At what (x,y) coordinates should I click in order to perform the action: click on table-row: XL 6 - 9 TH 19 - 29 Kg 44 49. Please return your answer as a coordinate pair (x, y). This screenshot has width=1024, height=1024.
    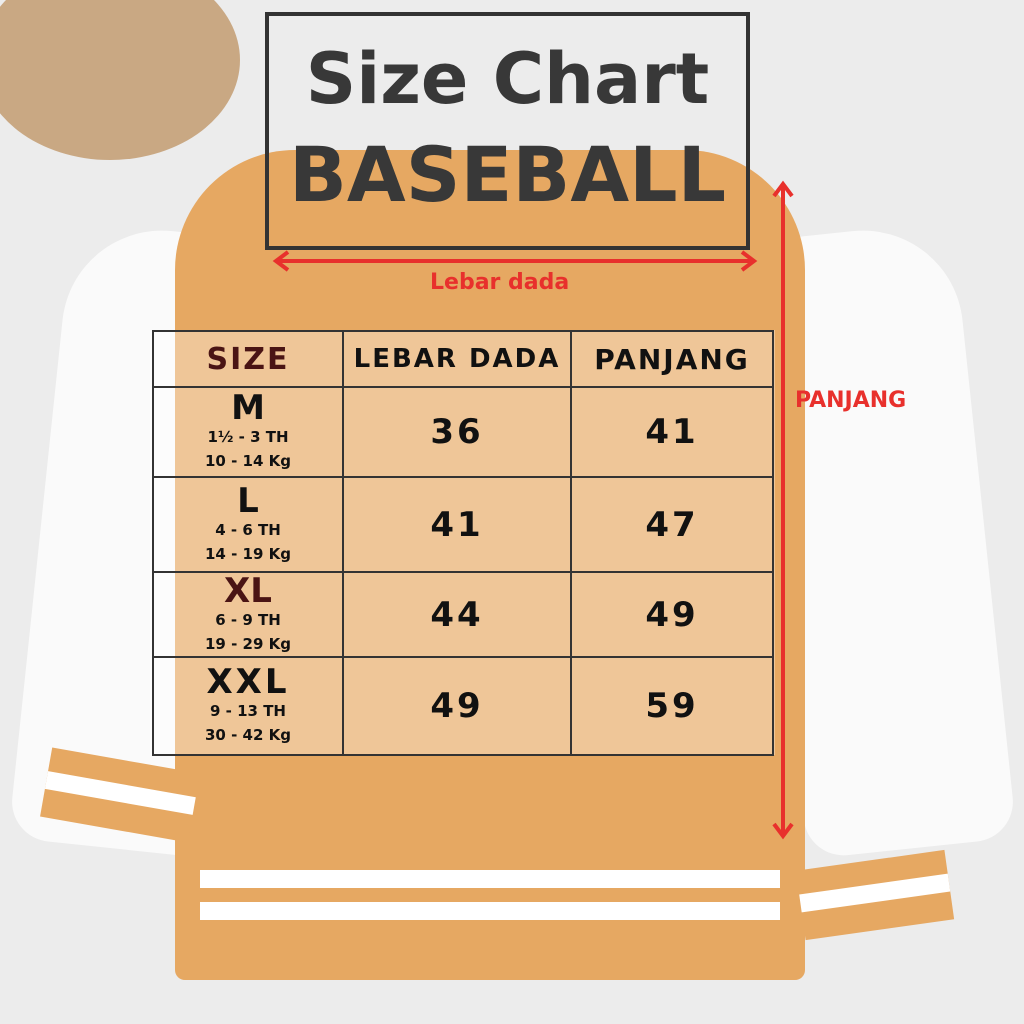
    Looking at the image, I should click on (463, 614).